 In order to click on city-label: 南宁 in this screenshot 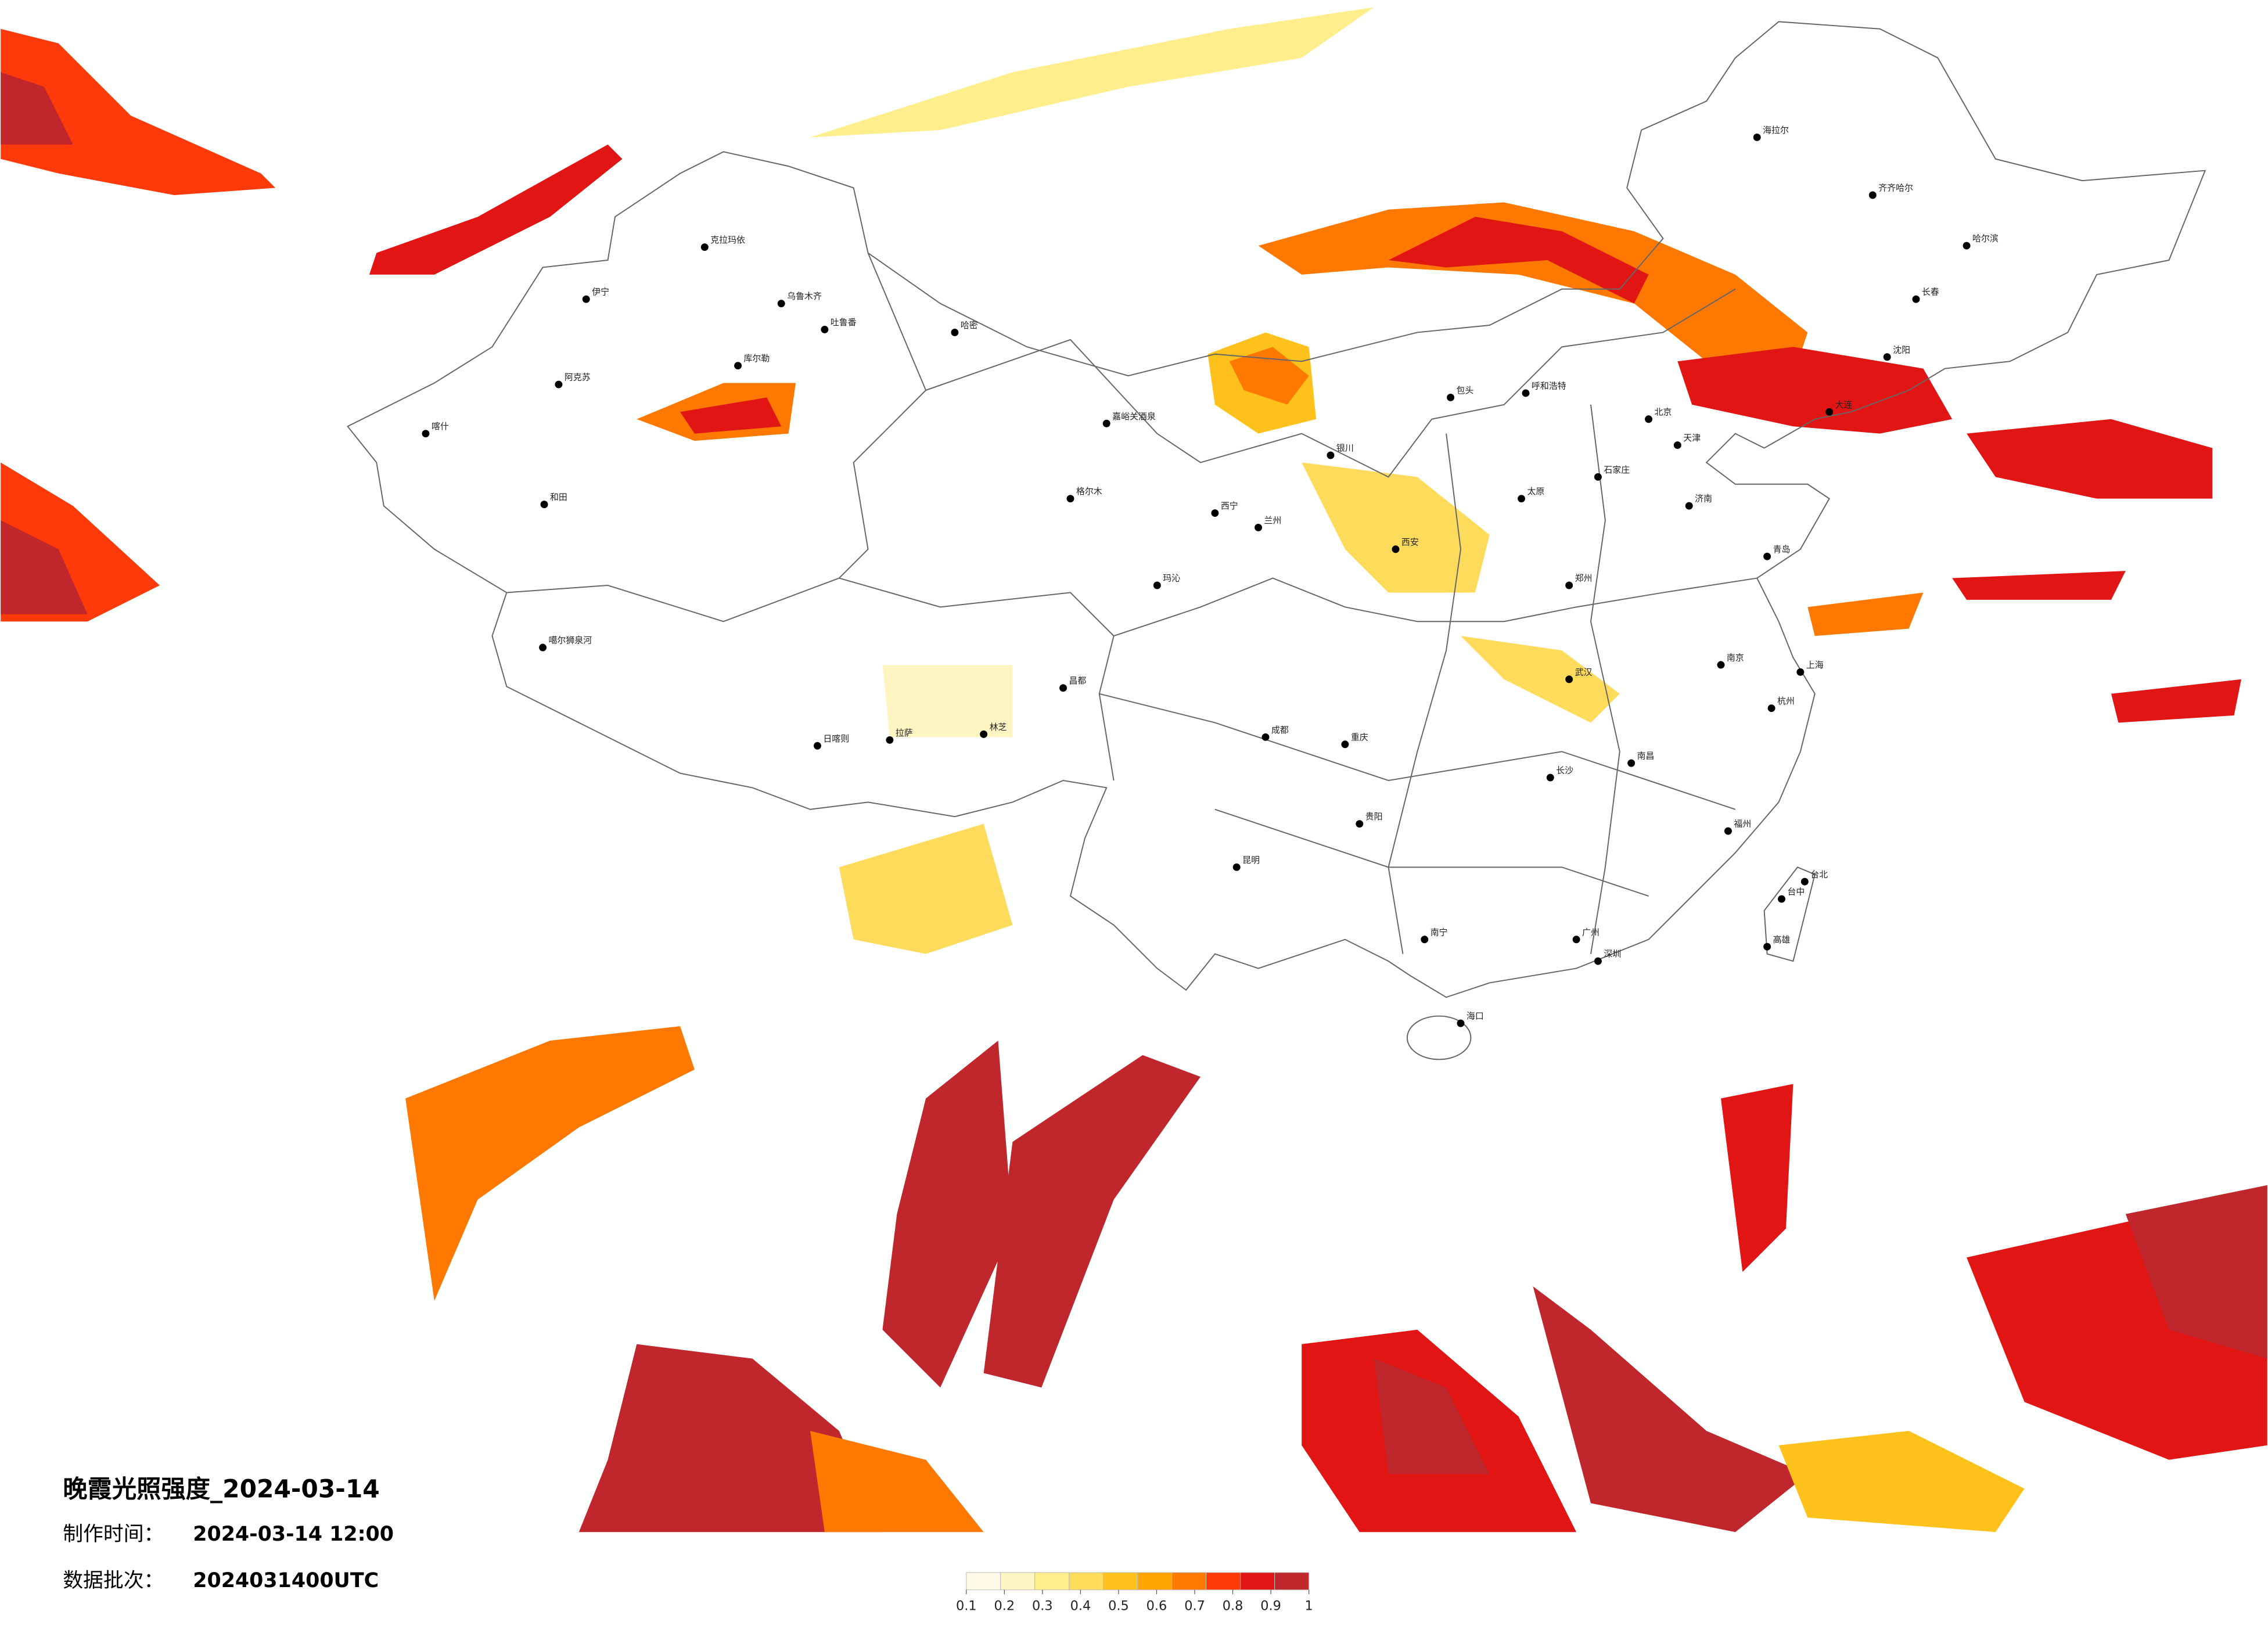, I will do `click(1439, 932)`.